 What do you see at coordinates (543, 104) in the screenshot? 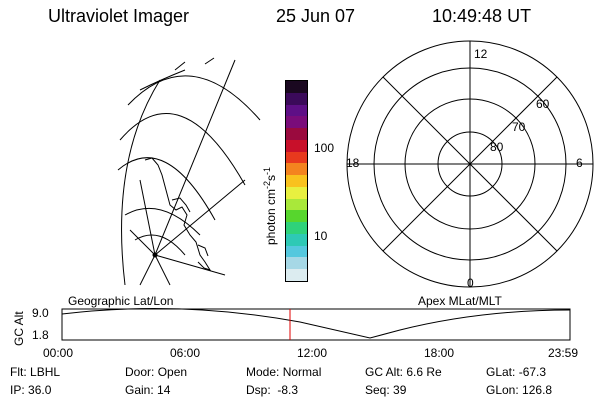
I see `lat-label-60: 60` at bounding box center [543, 104].